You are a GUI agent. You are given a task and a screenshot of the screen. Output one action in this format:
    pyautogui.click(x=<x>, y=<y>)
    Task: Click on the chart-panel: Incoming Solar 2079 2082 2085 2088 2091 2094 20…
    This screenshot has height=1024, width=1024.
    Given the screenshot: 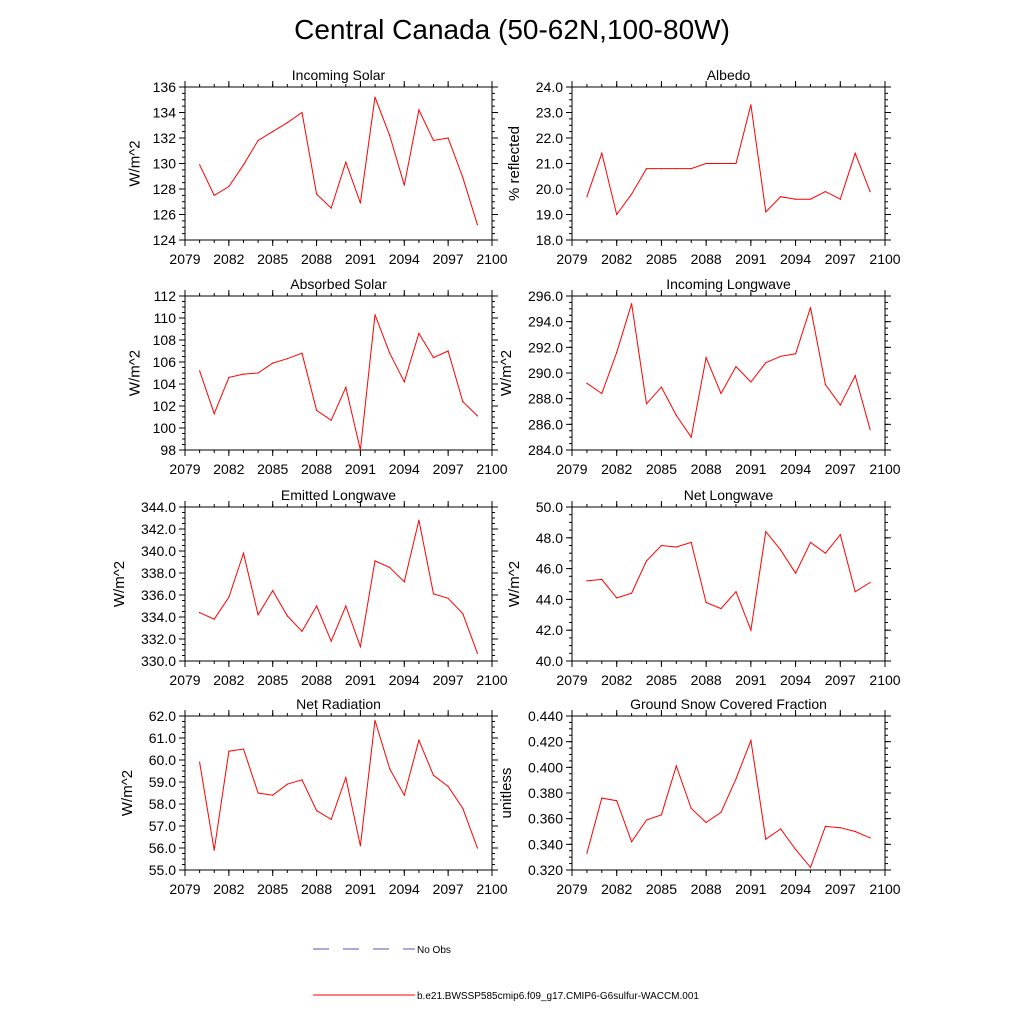 What is the action you would take?
    pyautogui.click(x=317, y=167)
    